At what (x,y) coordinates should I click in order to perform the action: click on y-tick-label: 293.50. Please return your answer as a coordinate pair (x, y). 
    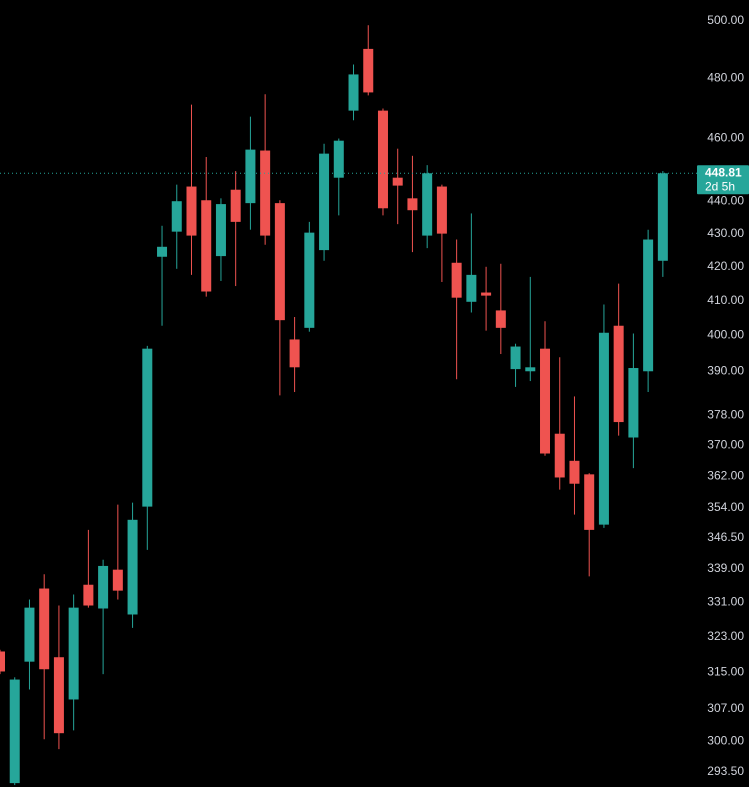
    Looking at the image, I should click on (725, 771).